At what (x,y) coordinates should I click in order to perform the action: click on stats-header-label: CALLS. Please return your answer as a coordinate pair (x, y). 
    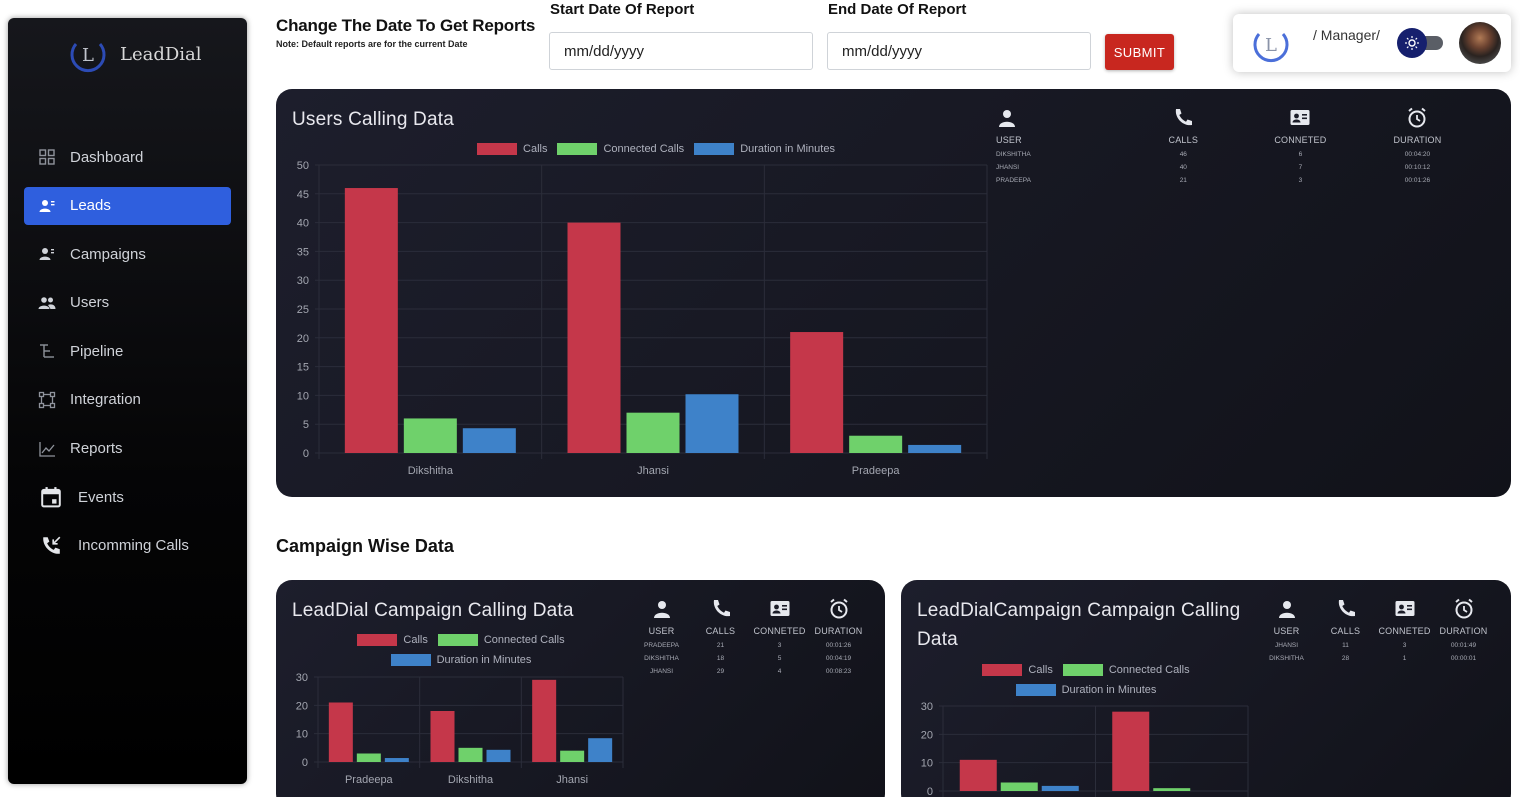
    Looking at the image, I should click on (1345, 631).